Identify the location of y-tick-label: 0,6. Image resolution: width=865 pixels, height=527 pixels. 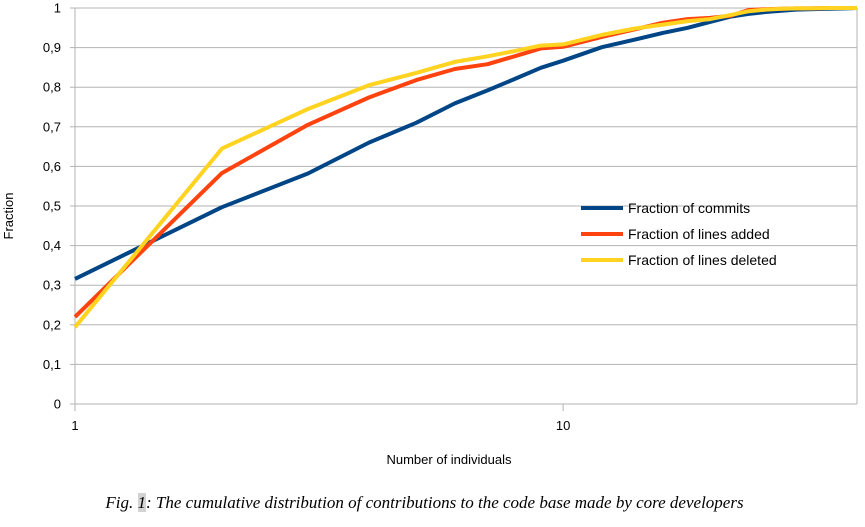
(52, 166).